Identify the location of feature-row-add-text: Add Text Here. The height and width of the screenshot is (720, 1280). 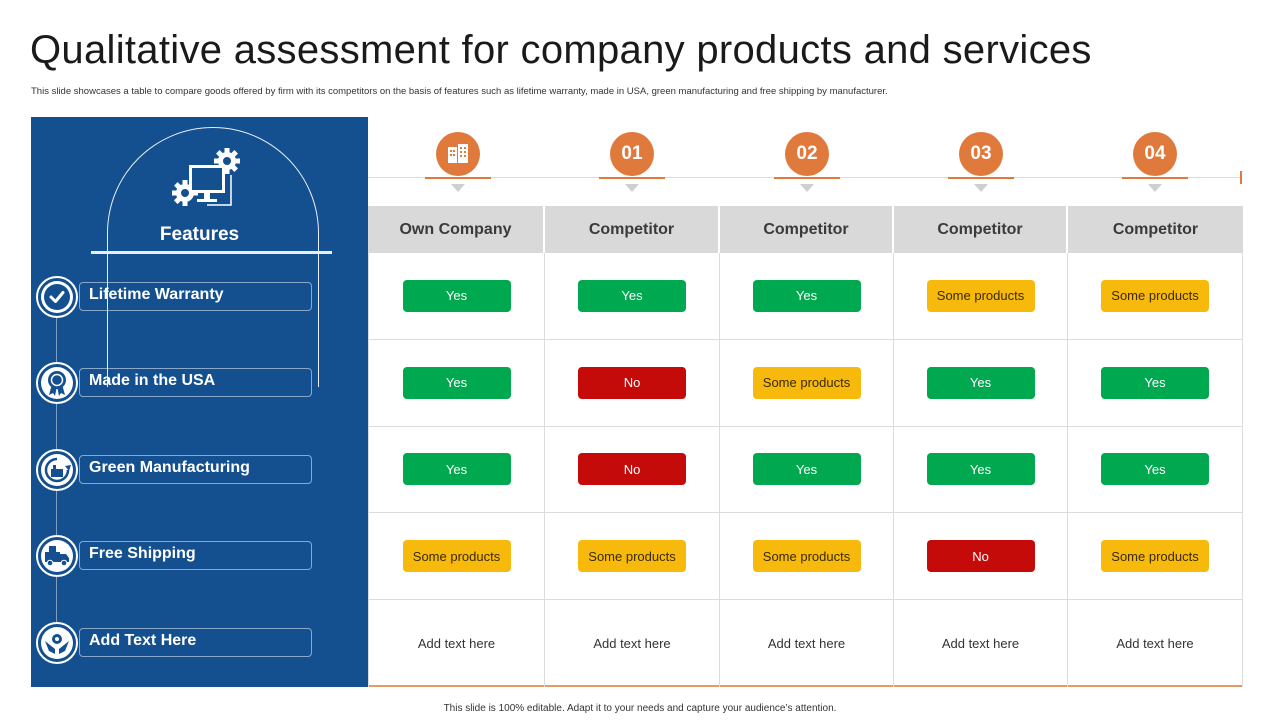
(199, 645).